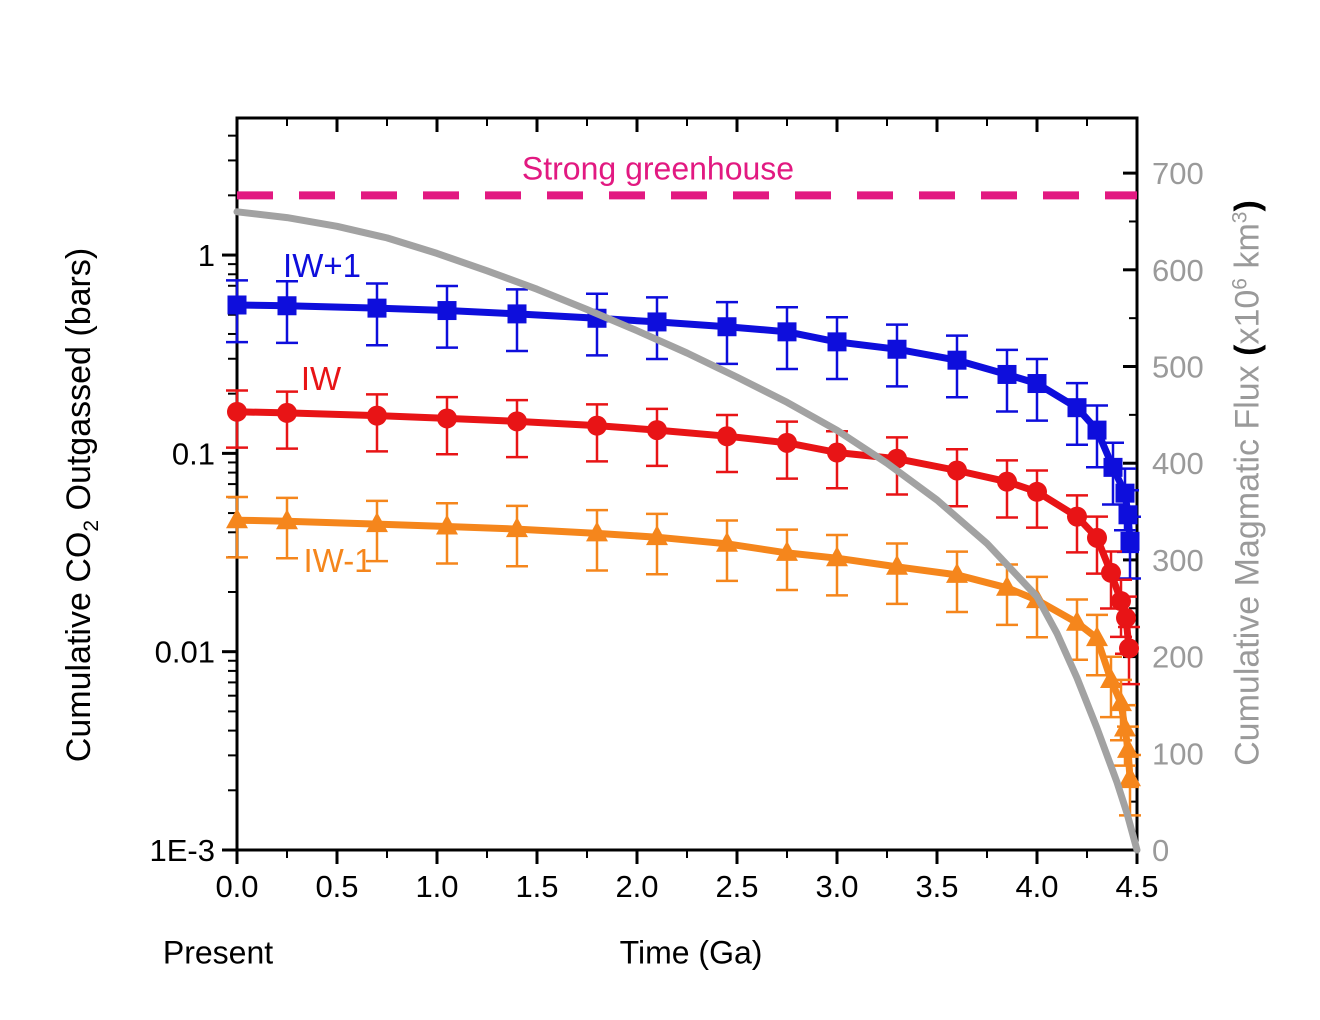  Describe the element at coordinates (936, 886) in the screenshot. I see `x-tick-label: 3.5` at that location.